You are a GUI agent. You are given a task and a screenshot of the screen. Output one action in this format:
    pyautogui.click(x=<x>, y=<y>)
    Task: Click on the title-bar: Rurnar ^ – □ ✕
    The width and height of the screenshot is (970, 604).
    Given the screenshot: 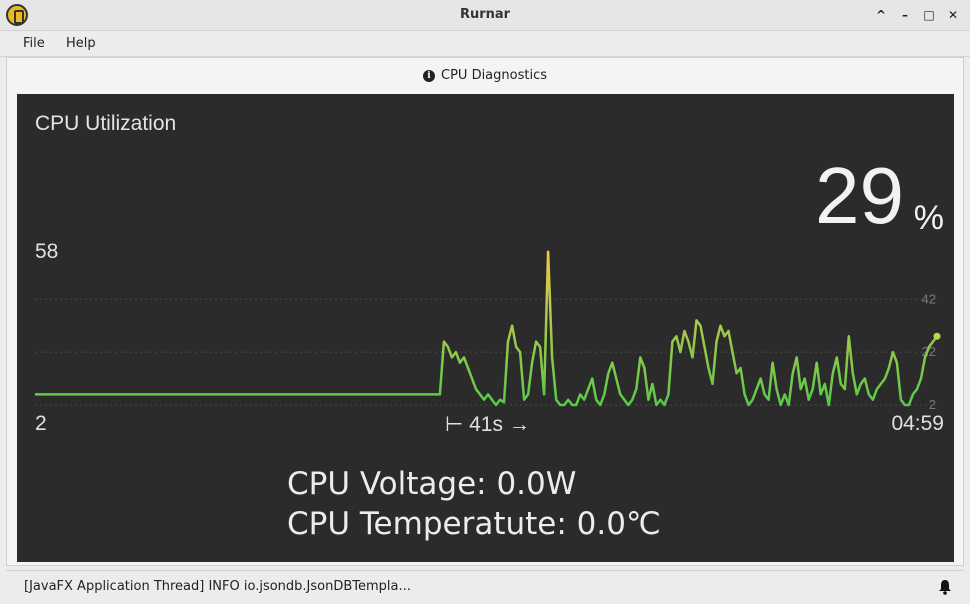 What is the action you would take?
    pyautogui.click(x=485, y=15)
    